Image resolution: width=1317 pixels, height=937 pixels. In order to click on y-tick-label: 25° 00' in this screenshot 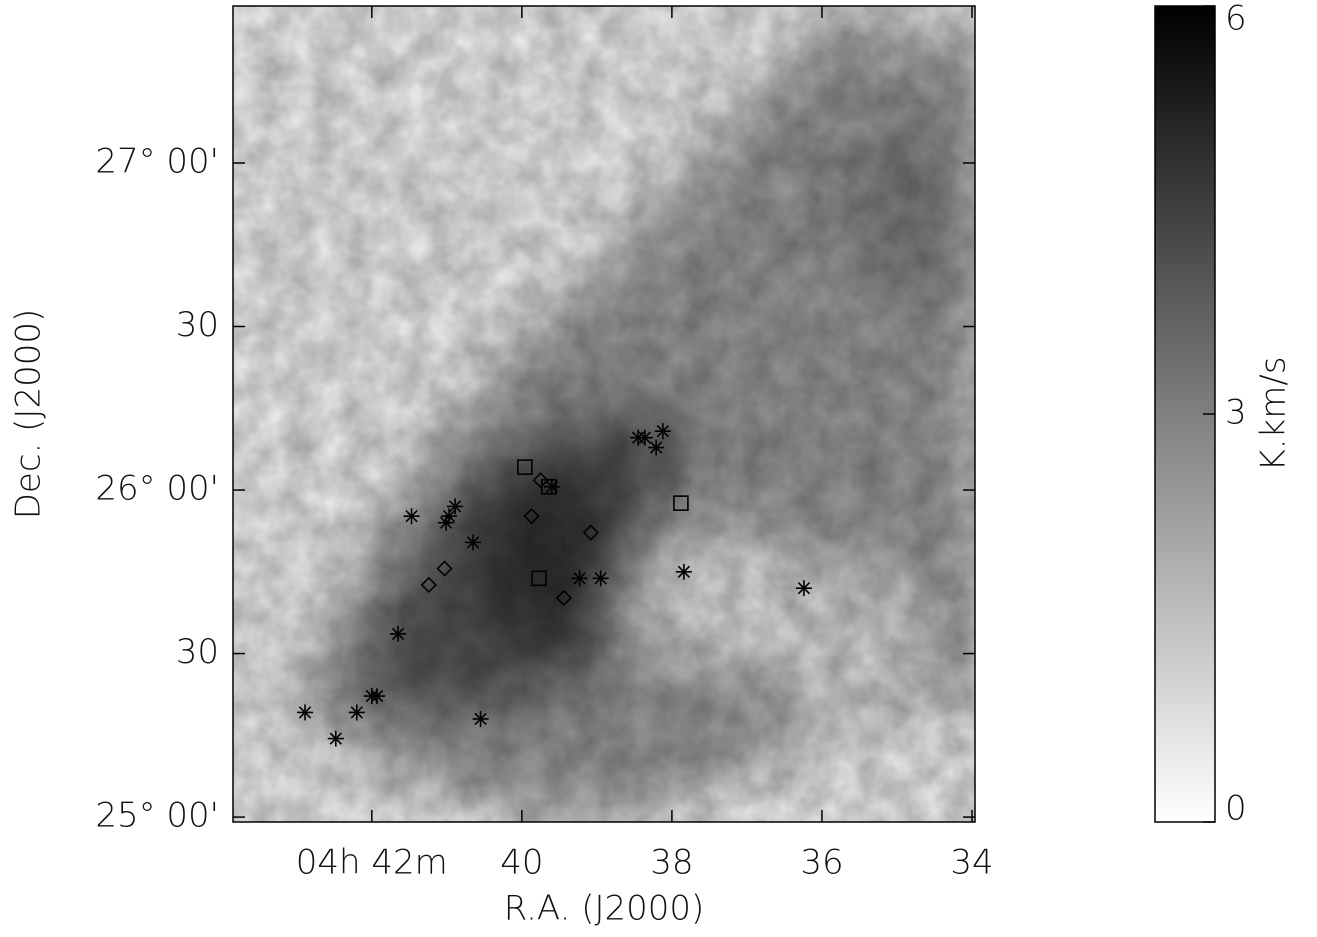, I will do `click(157, 816)`.